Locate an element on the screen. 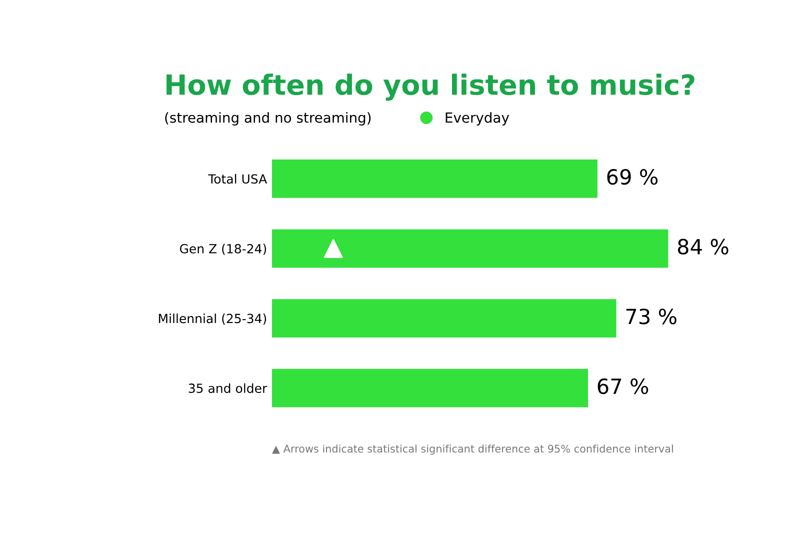 This screenshot has height=545, width=800. data-label: 73 % is located at coordinates (651, 316).